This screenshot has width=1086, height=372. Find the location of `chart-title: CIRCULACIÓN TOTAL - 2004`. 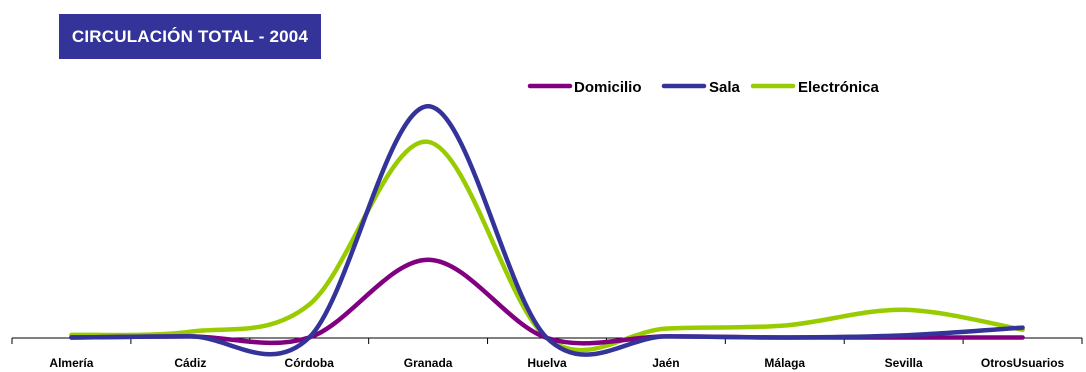

chart-title: CIRCULACIÓN TOTAL - 2004 is located at coordinates (190, 36).